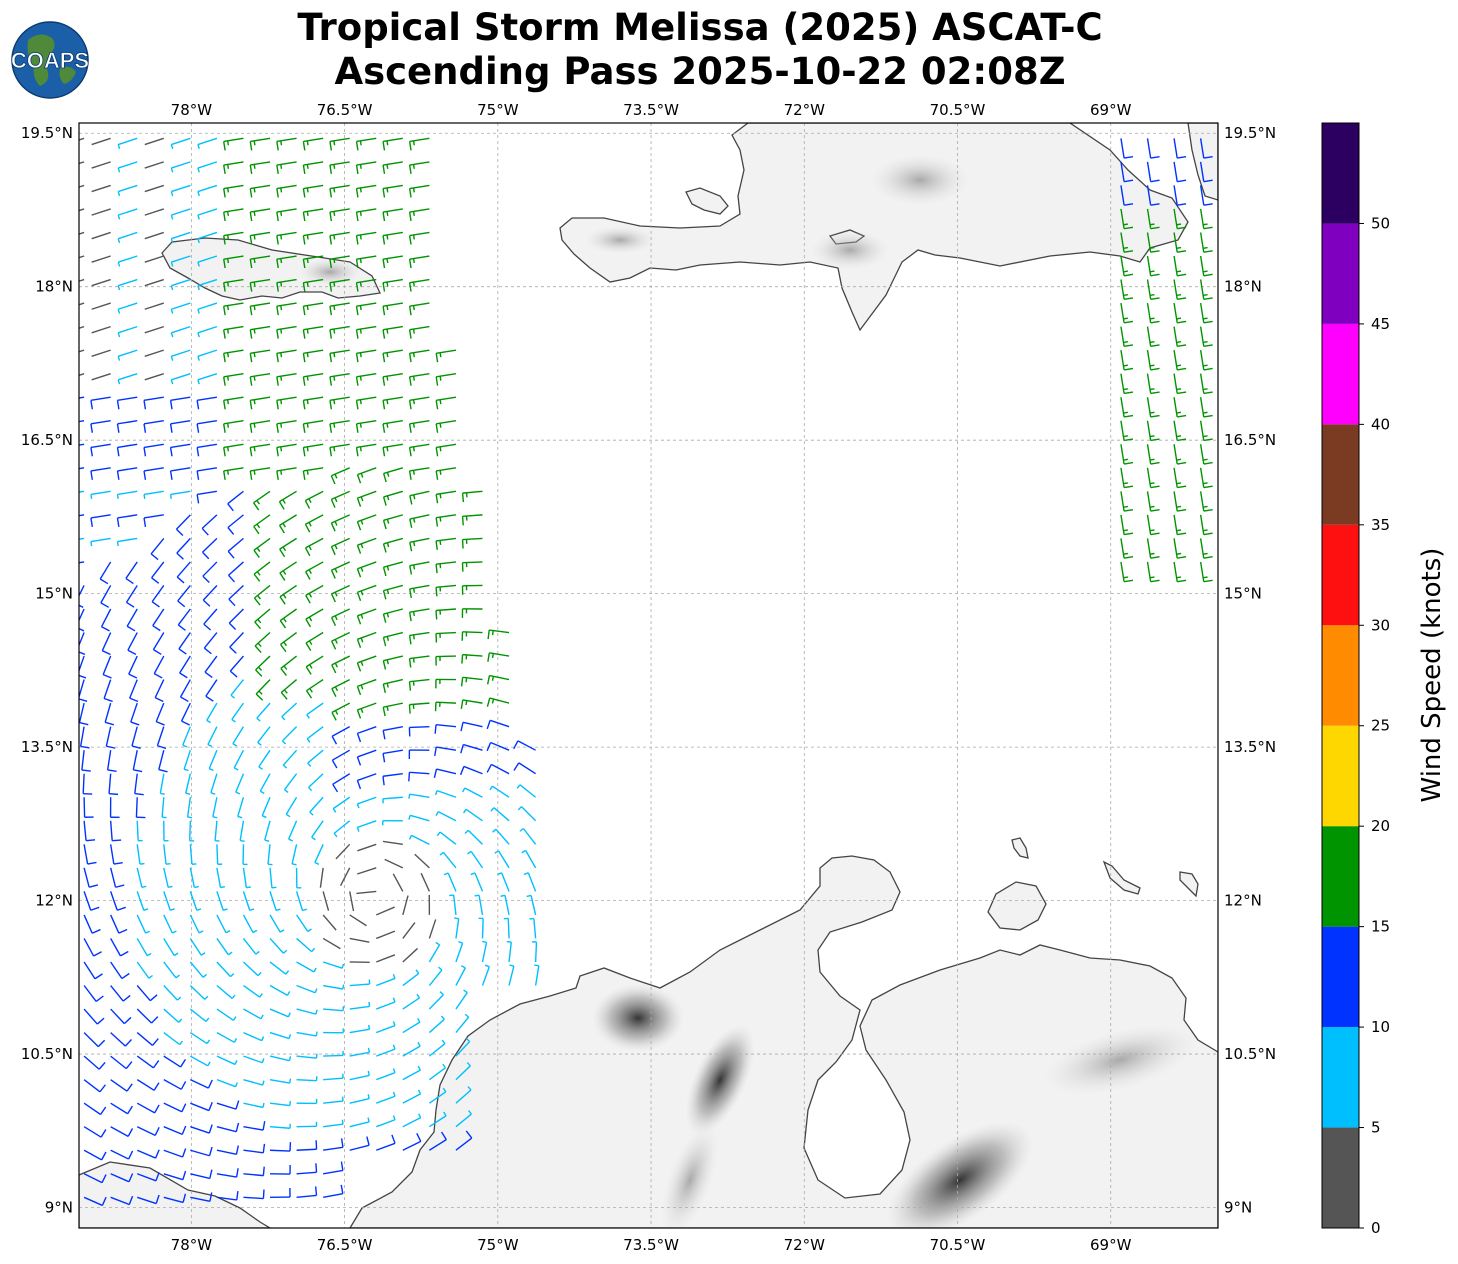 The image size is (1458, 1264). What do you see at coordinates (690, 1175) in the screenshot?
I see `terrain-andes-south` at bounding box center [690, 1175].